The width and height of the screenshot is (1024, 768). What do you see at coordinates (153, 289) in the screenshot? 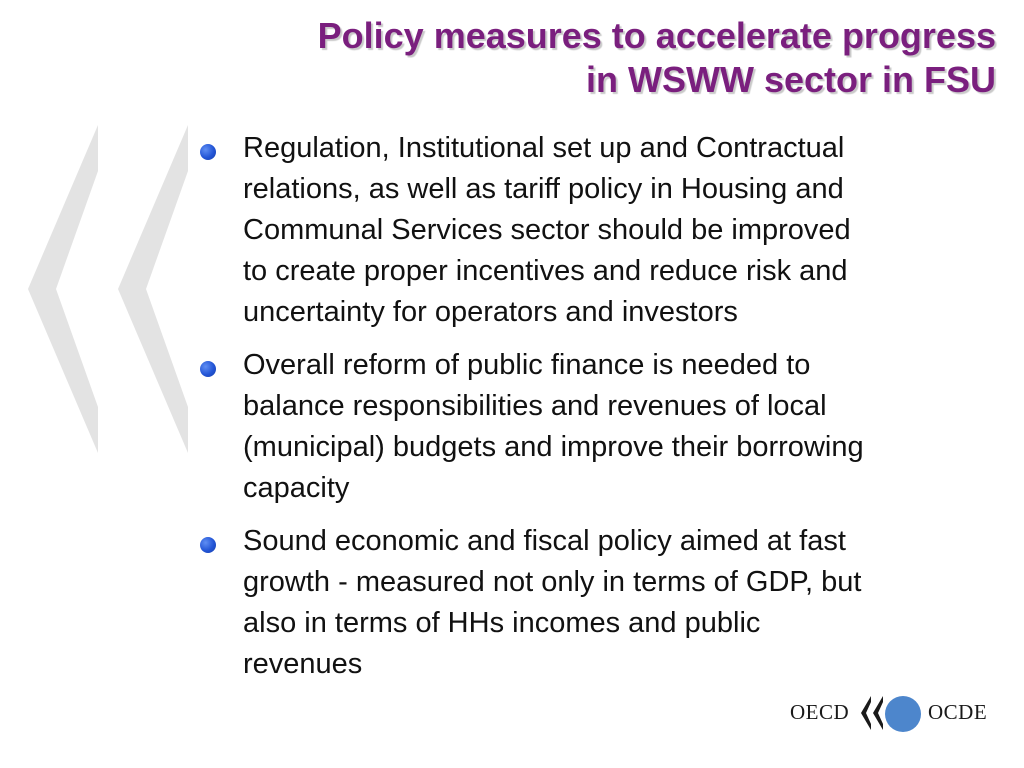
I see `watermark-chevron-right` at bounding box center [153, 289].